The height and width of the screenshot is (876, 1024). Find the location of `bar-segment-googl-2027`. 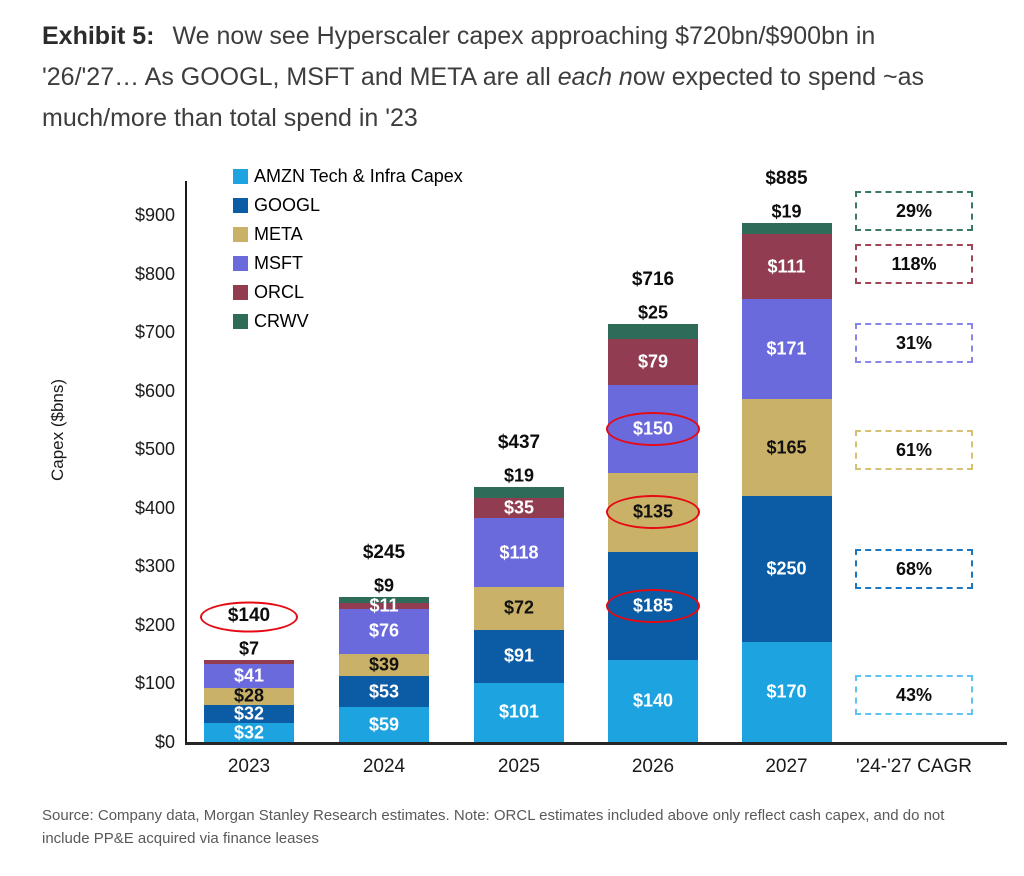

bar-segment-googl-2027 is located at coordinates (786, 569).